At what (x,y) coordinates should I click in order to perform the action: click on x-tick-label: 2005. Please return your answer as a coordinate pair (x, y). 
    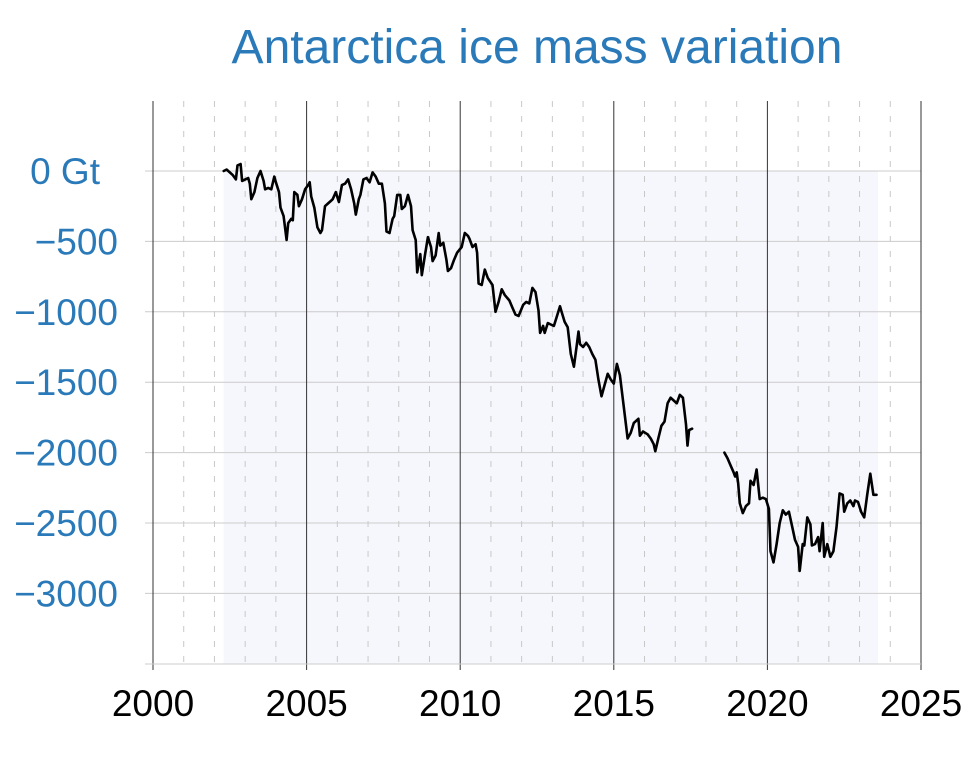
    Looking at the image, I should click on (306, 703).